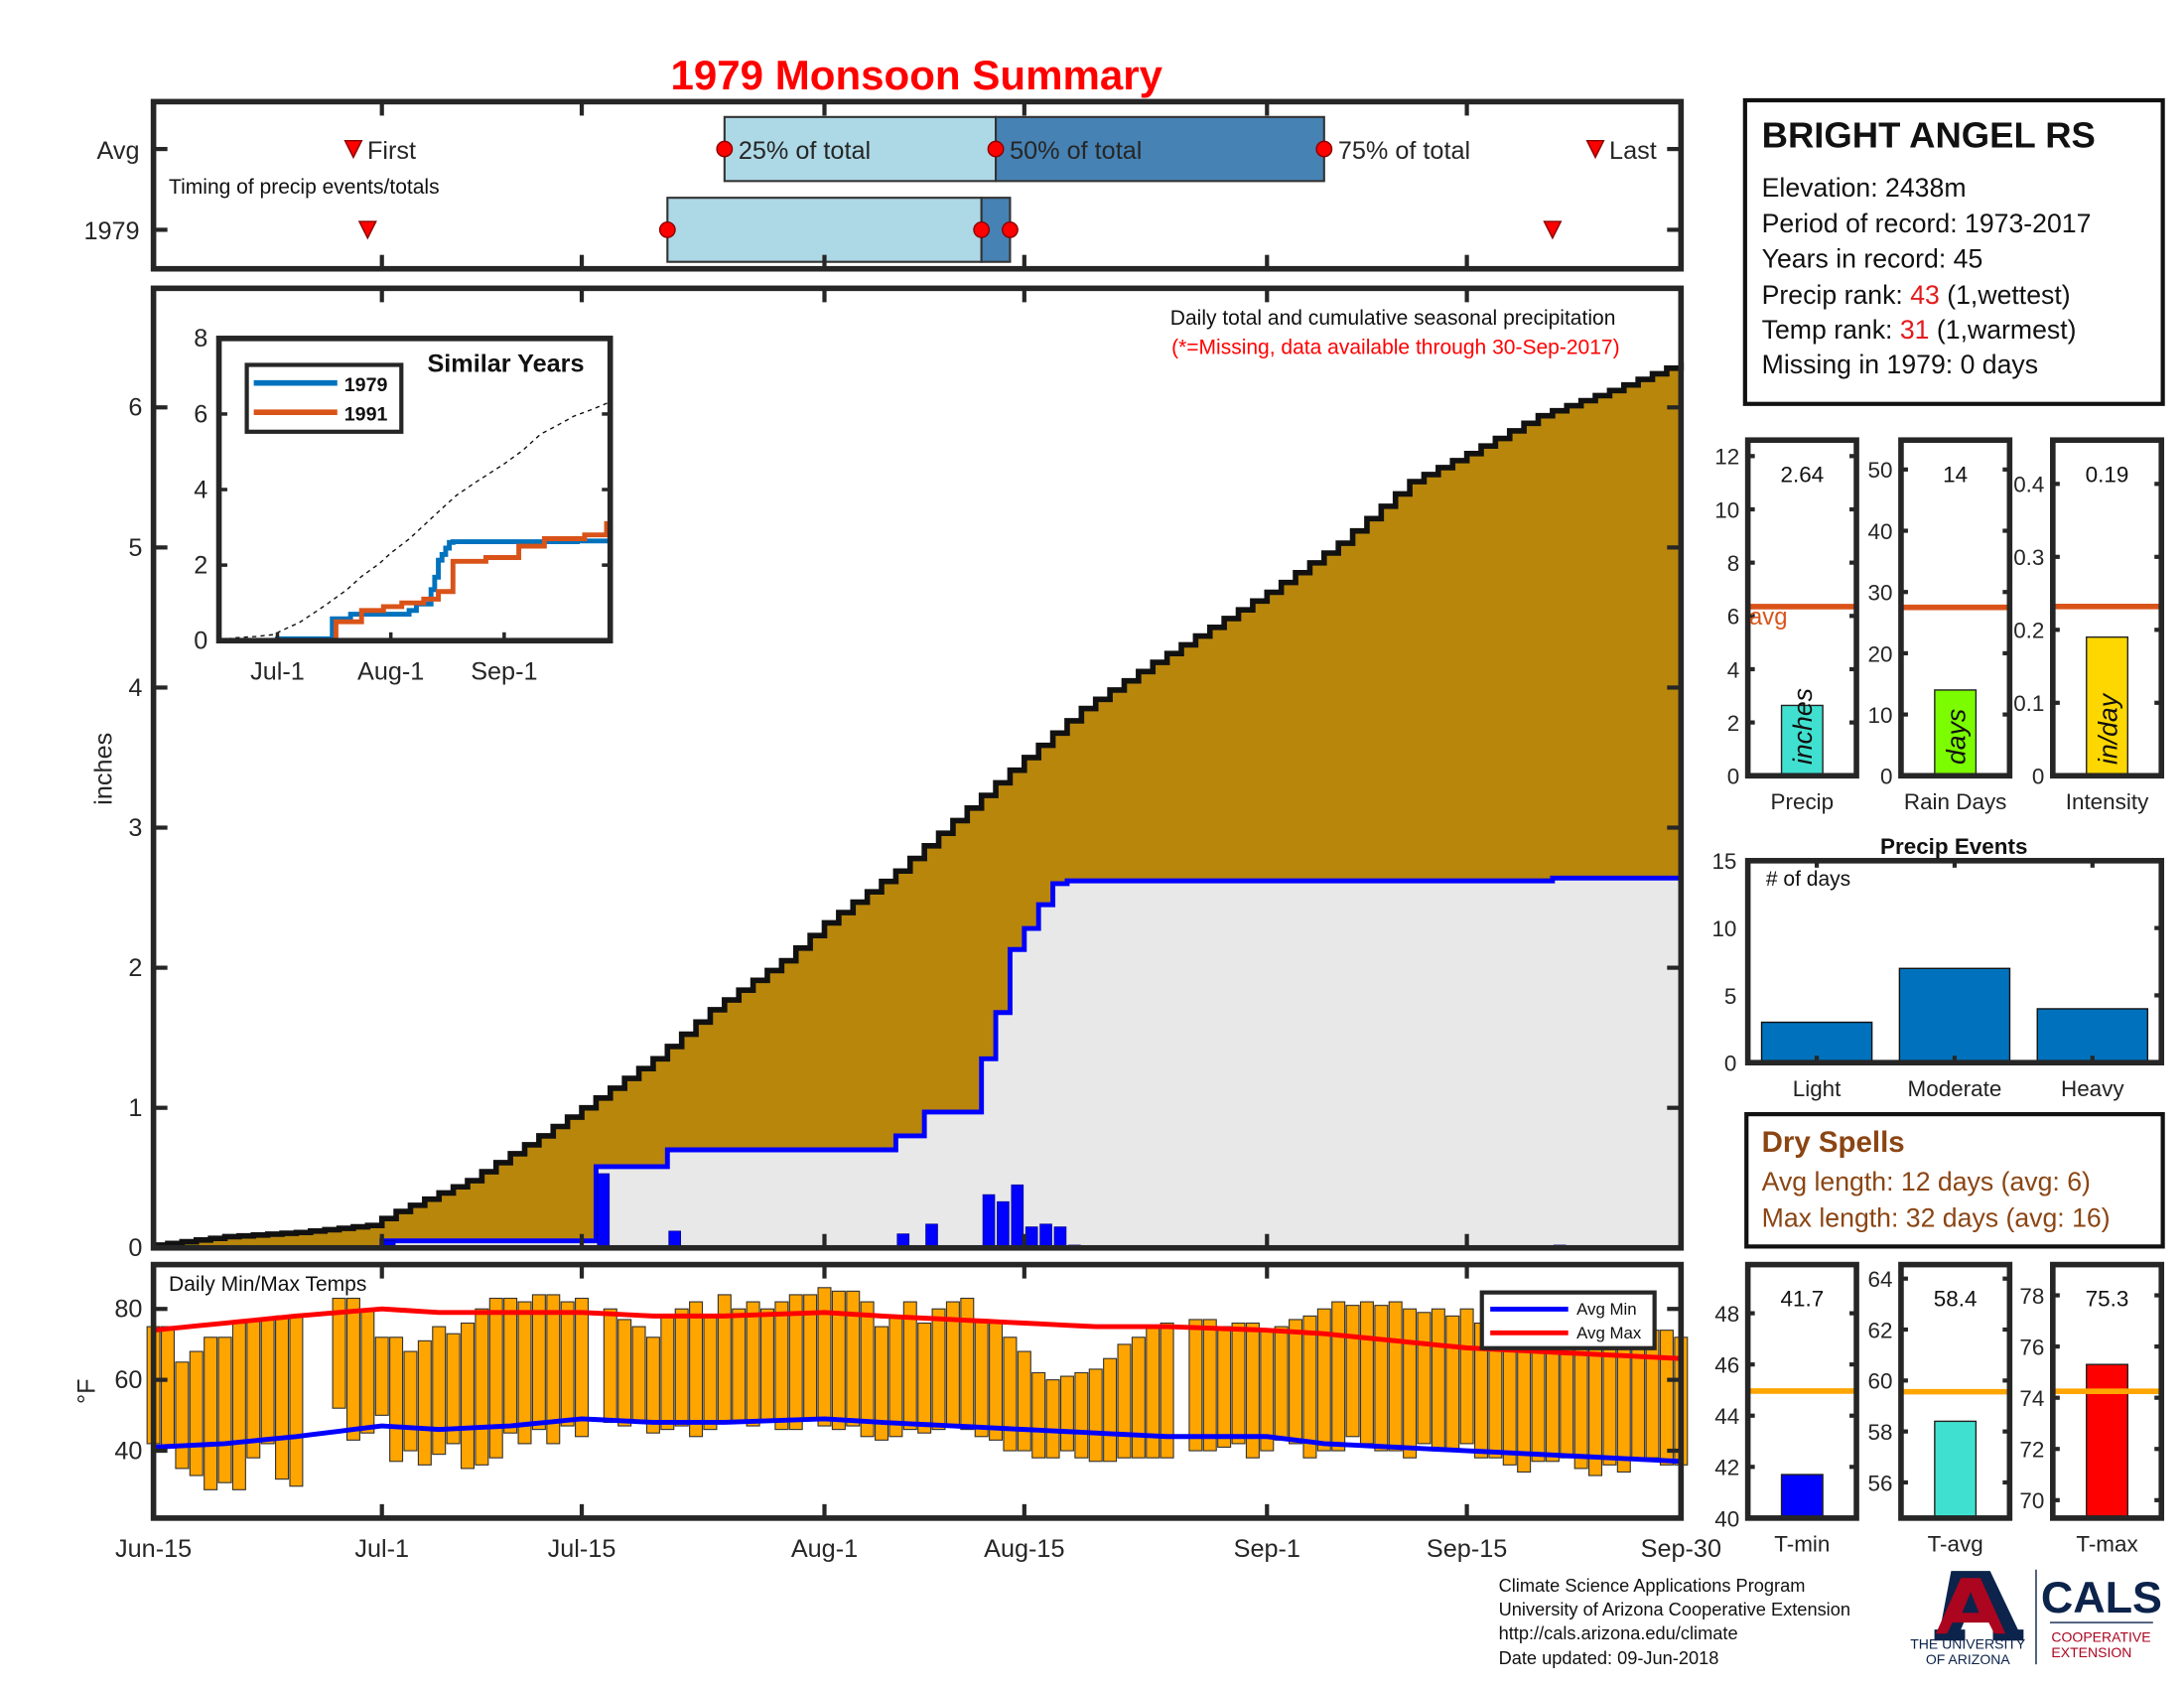 The width and height of the screenshot is (2184, 1688). I want to click on temp-y-tick-label: 80, so click(128, 1310).